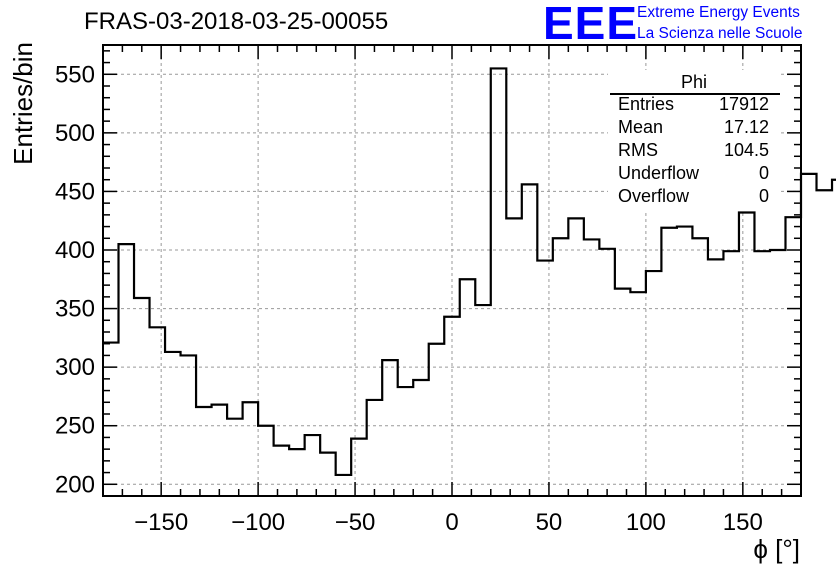  Describe the element at coordinates (693, 82) in the screenshot. I see `stats-title: Phi` at that location.